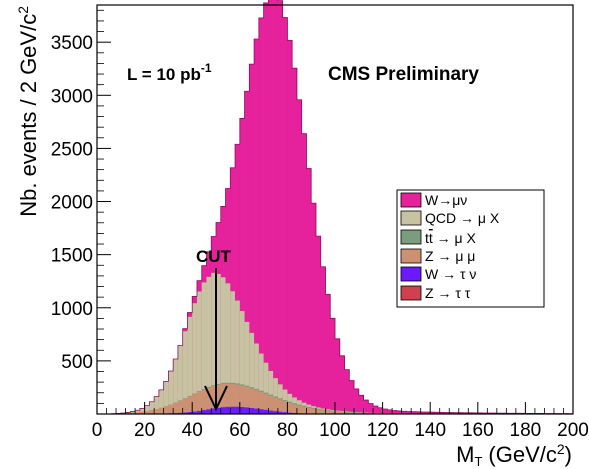 Image resolution: width=589 pixels, height=469 pixels. Describe the element at coordinates (478, 430) in the screenshot. I see `x-tick-label: 160` at that location.